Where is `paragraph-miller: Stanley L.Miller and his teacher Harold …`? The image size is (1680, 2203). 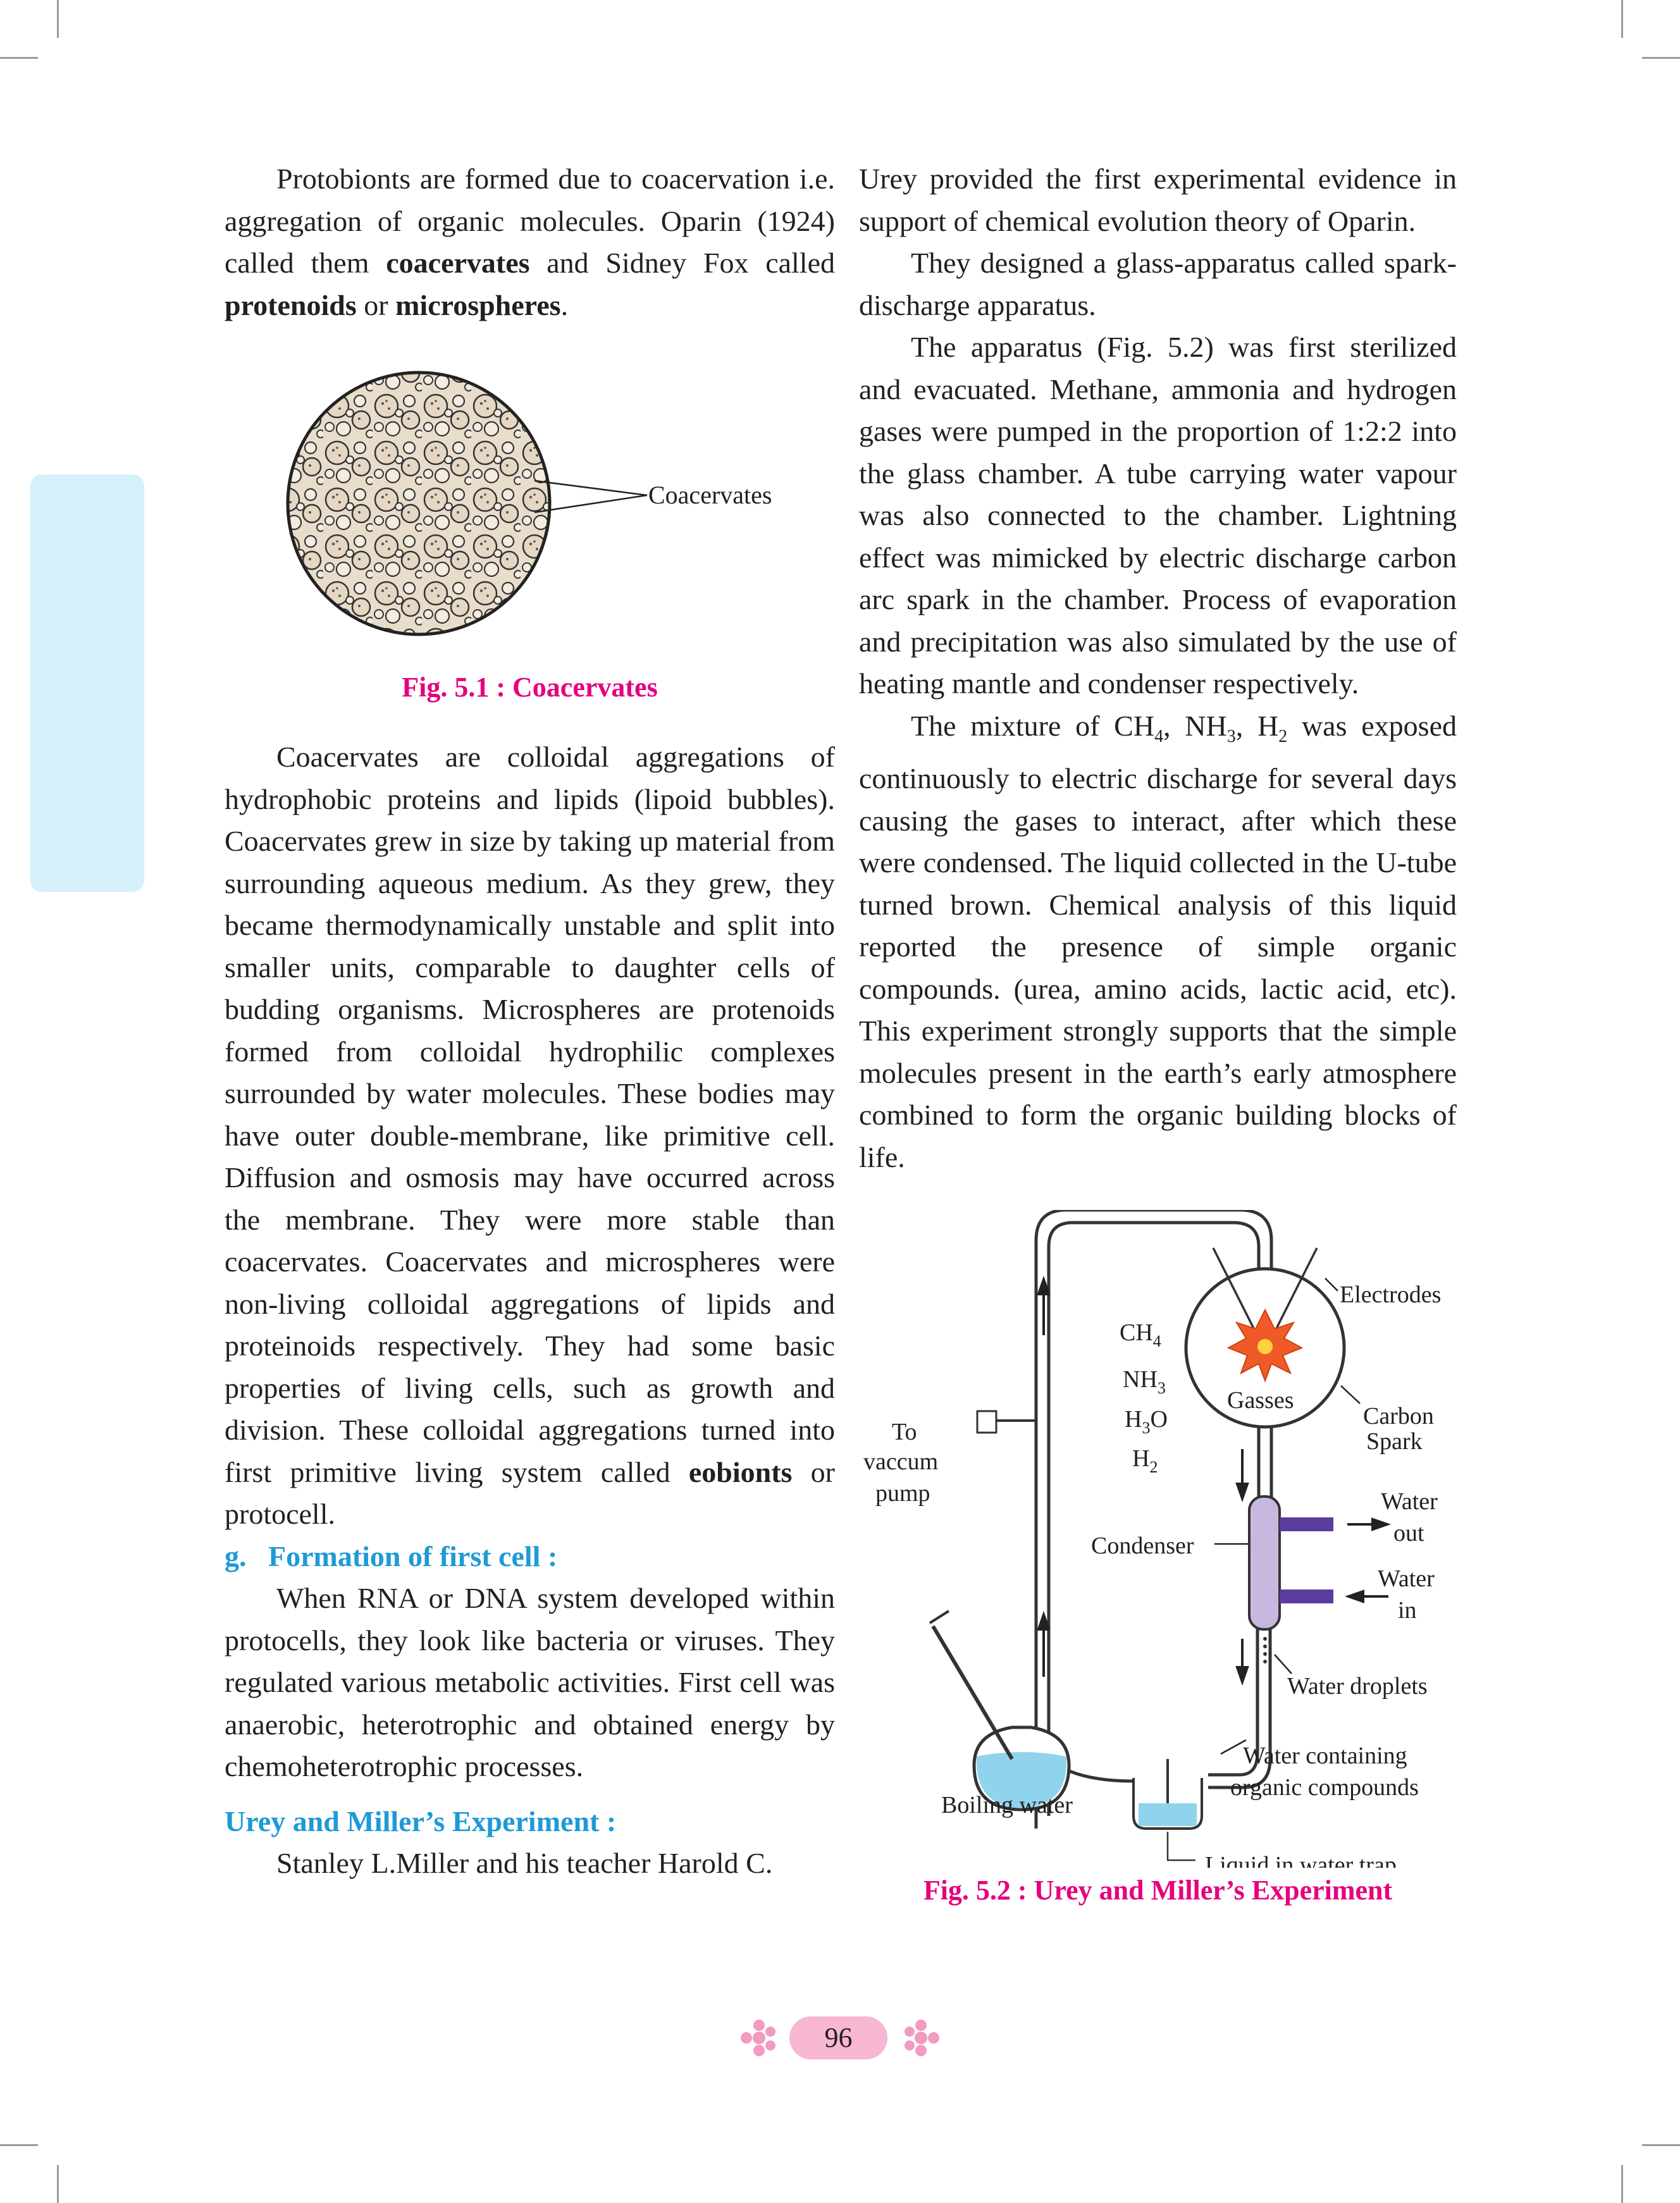 paragraph-miller: Stanley L.Miller and his teacher Harold … is located at coordinates (524, 1863).